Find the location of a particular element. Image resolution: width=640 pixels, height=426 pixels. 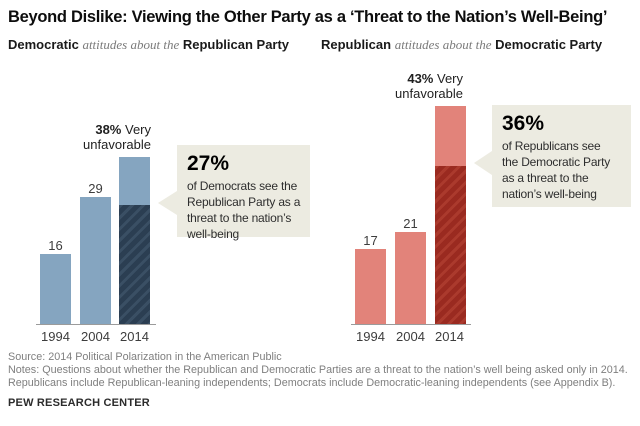

right-callout-headline: 36% is located at coordinates (523, 123).